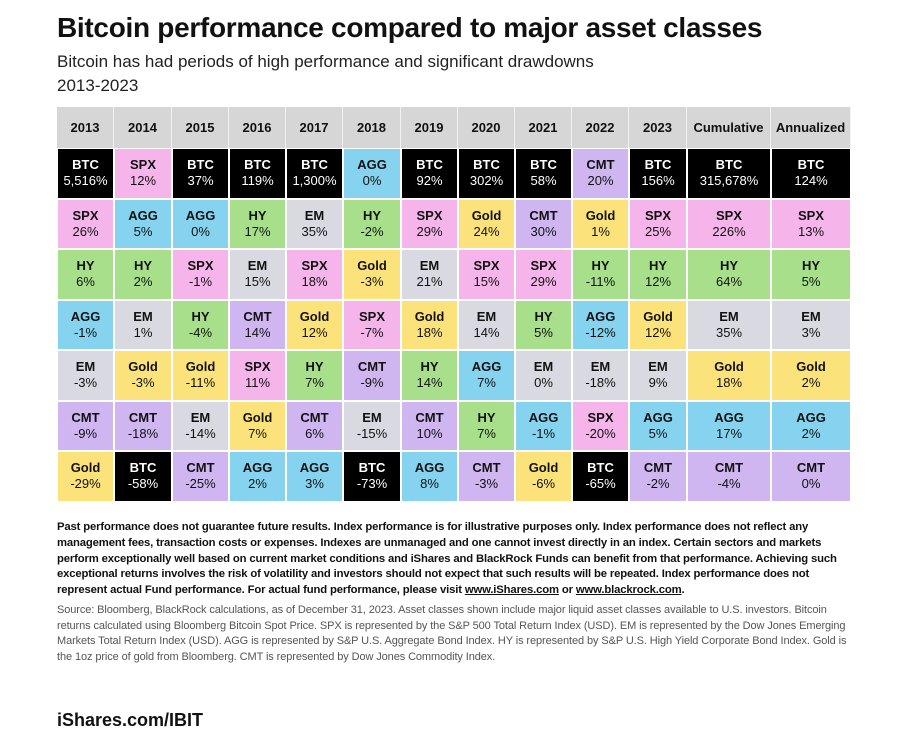  Describe the element at coordinates (200, 484) in the screenshot. I see `asset-return: -25%` at that location.